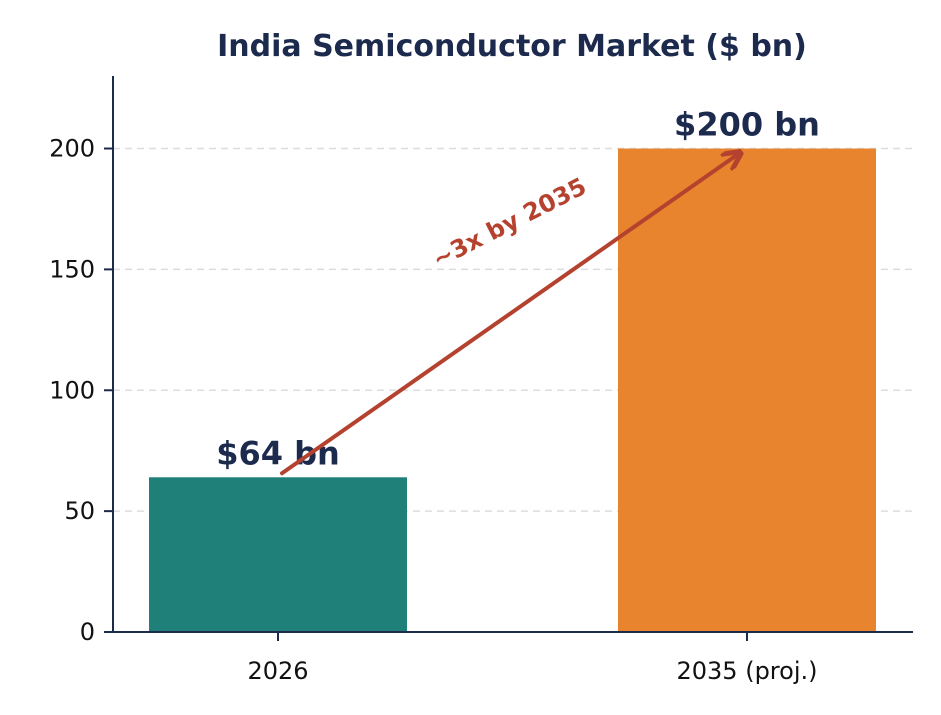 The height and width of the screenshot is (715, 941). I want to click on y-tick-label: 0, so click(87, 632).